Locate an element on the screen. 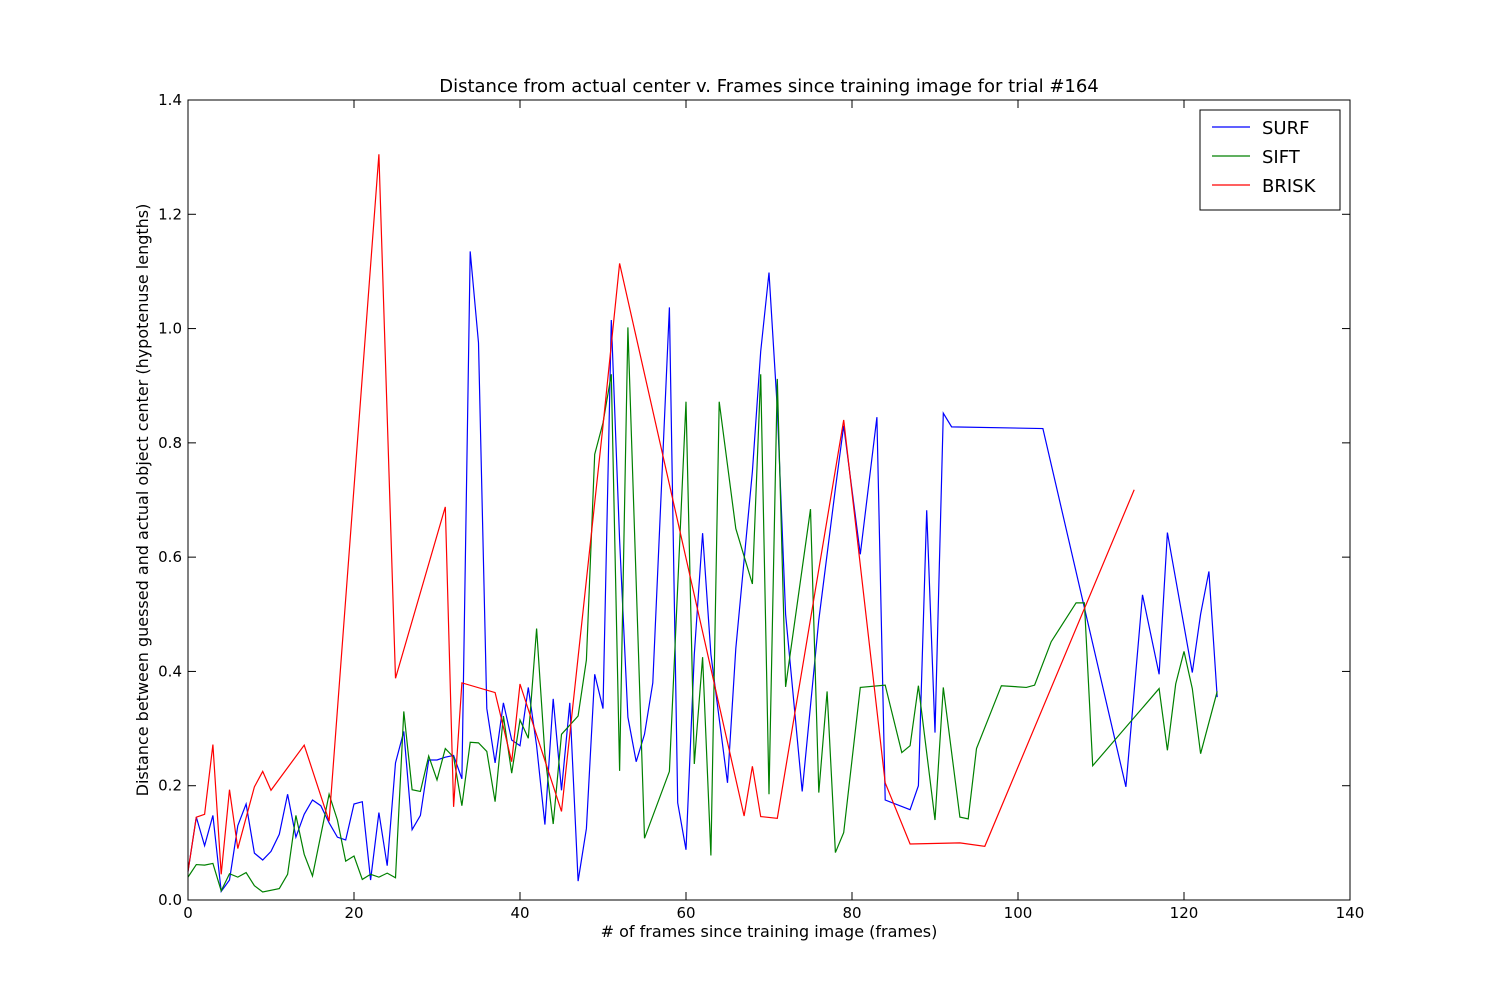 The height and width of the screenshot is (1000, 1500). x-tick-label: 80 is located at coordinates (851, 913).